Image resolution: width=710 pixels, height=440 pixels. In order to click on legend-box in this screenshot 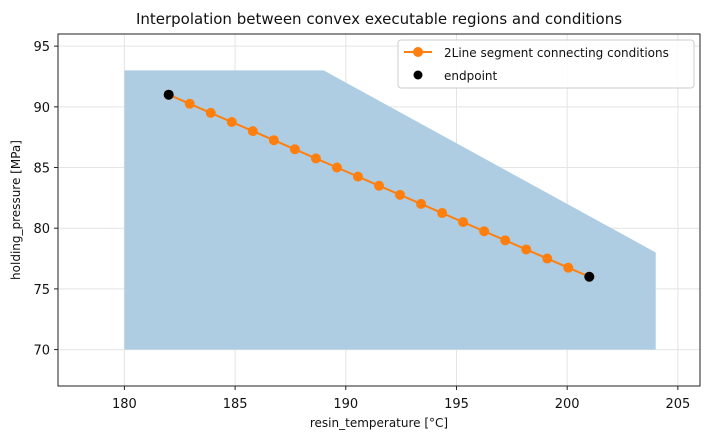, I will do `click(546, 64)`.